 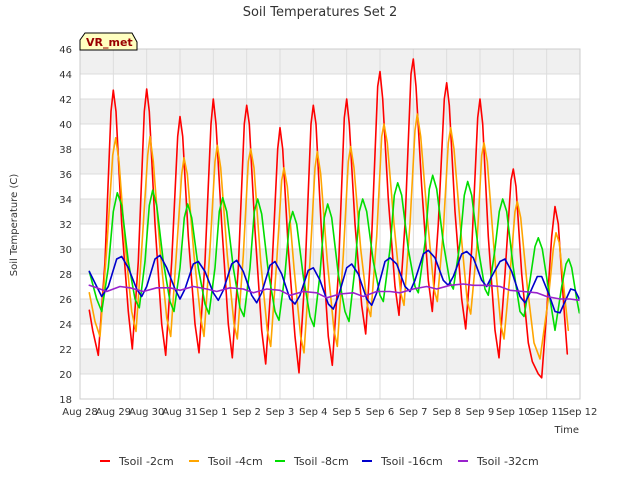 I want to click on x-tick-label: Sep 4, so click(x=313, y=412).